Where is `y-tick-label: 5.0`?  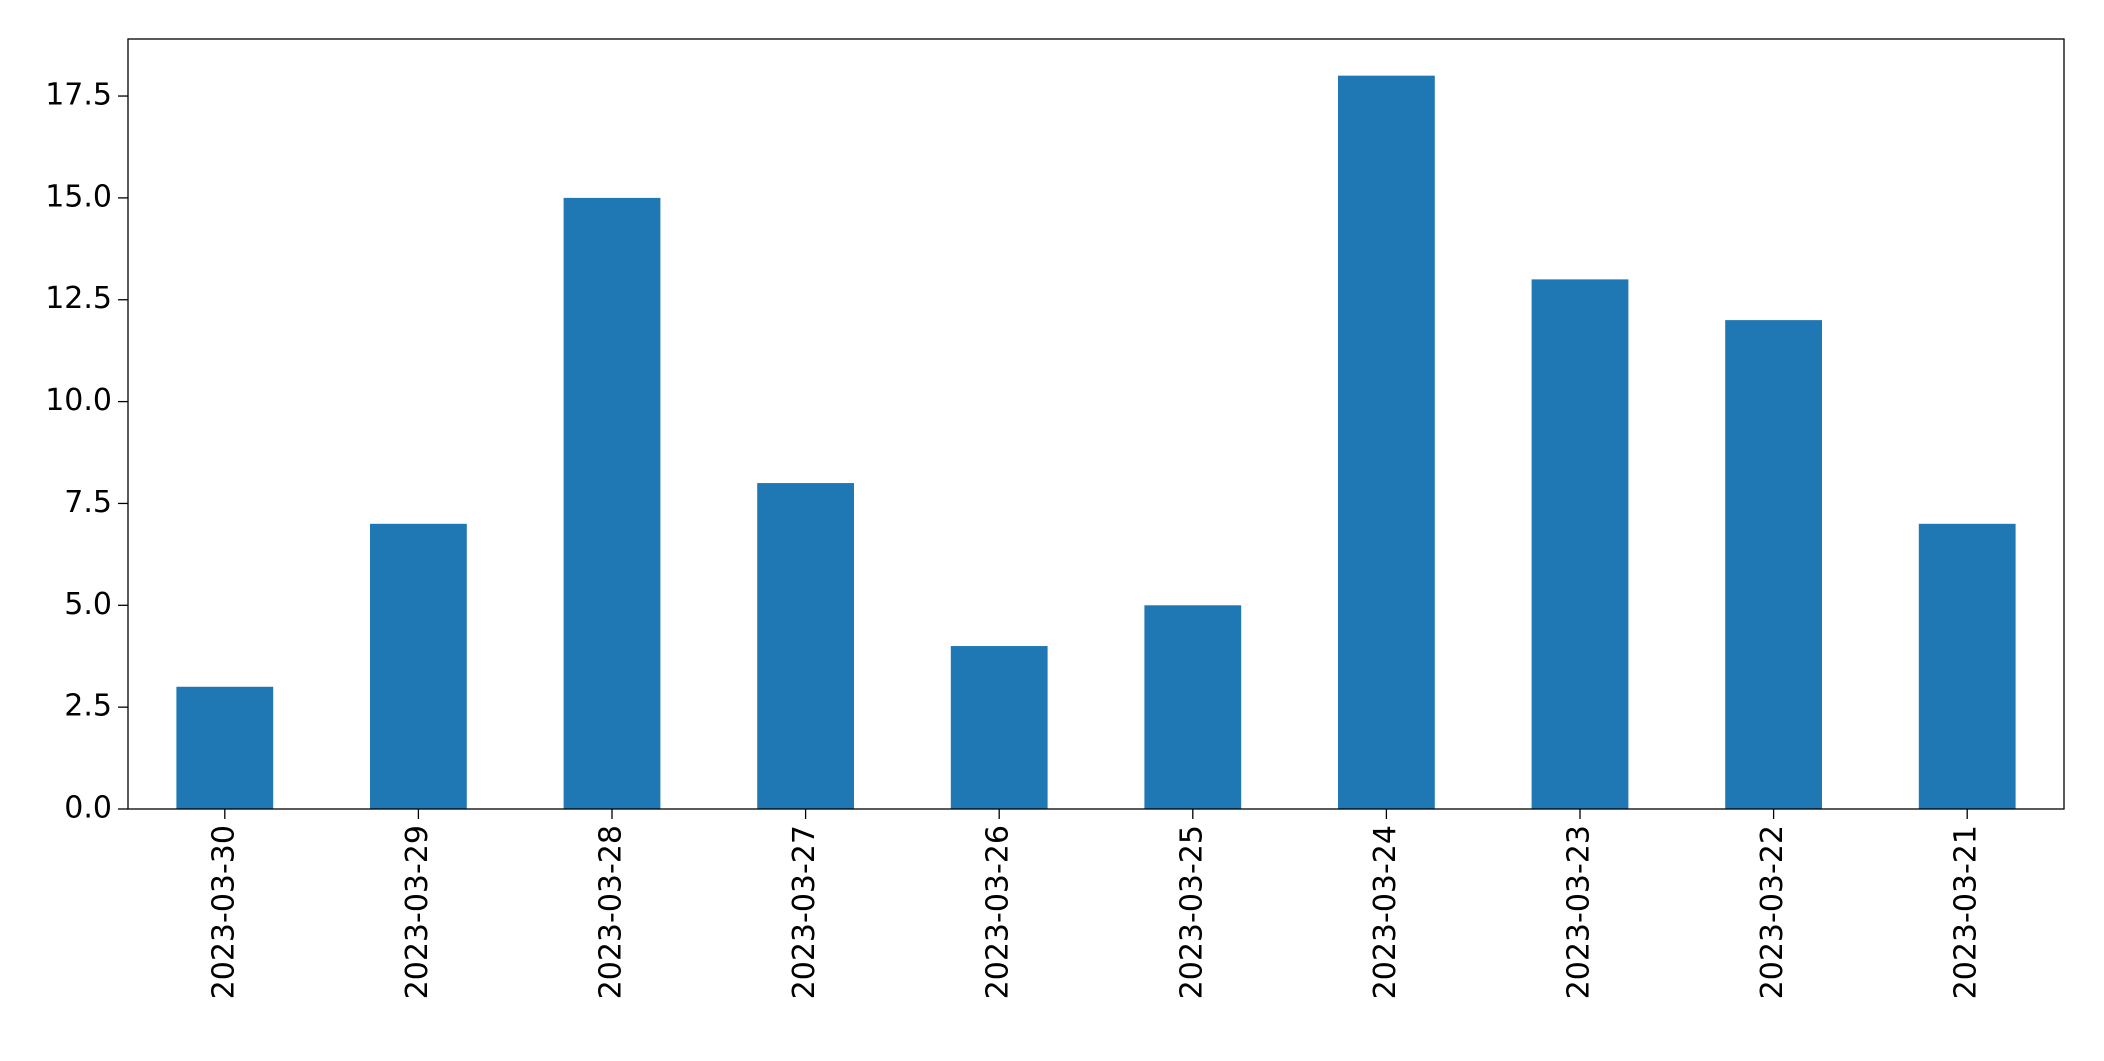
y-tick-label: 5.0 is located at coordinates (88, 604).